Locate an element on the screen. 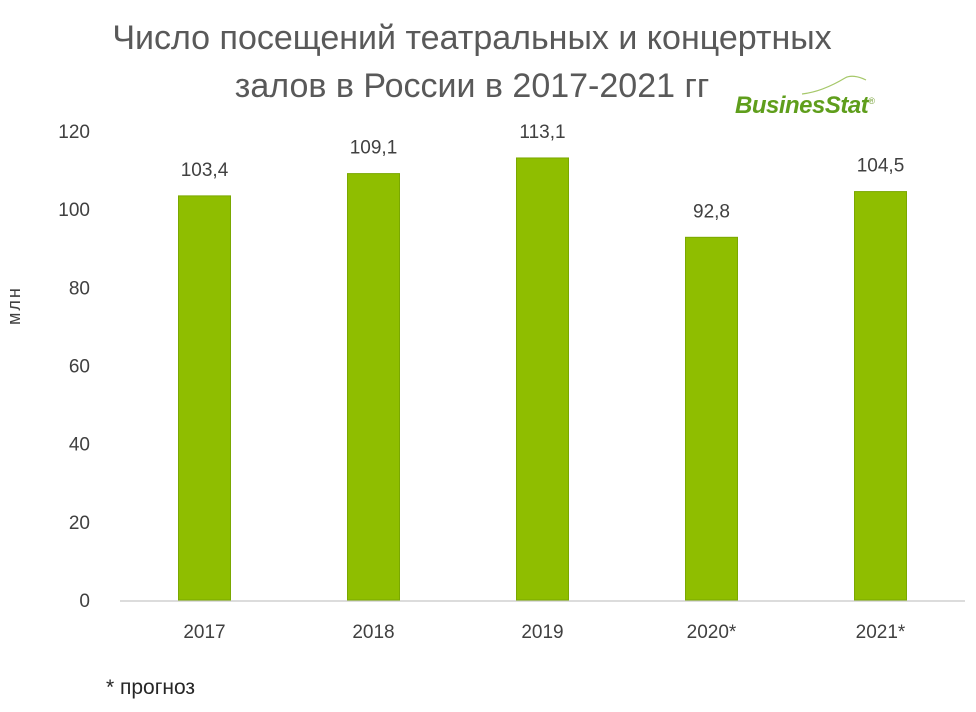 The image size is (976, 712). businesstat-logo: BusinesStat® is located at coordinates (805, 106).